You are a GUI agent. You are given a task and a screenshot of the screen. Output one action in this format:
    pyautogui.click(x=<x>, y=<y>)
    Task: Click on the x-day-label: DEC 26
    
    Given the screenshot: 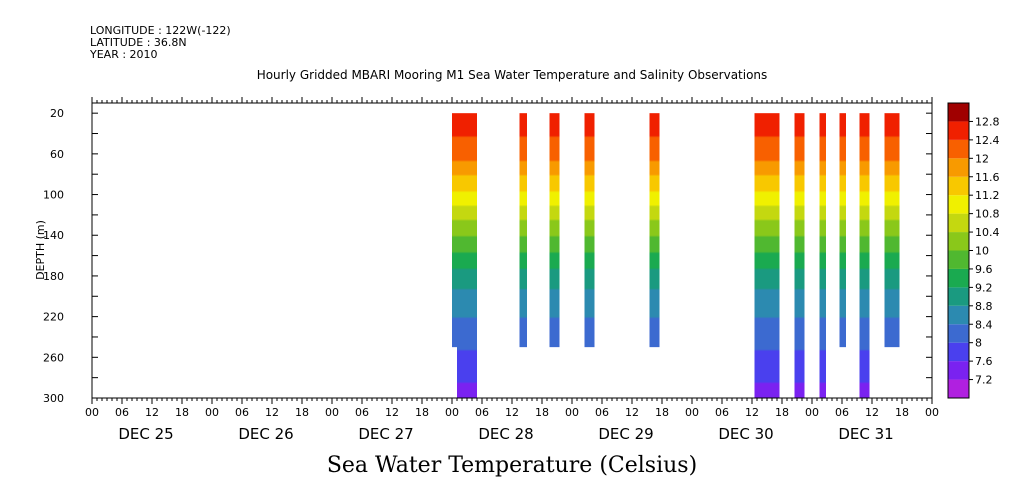 What is the action you would take?
    pyautogui.click(x=265, y=434)
    